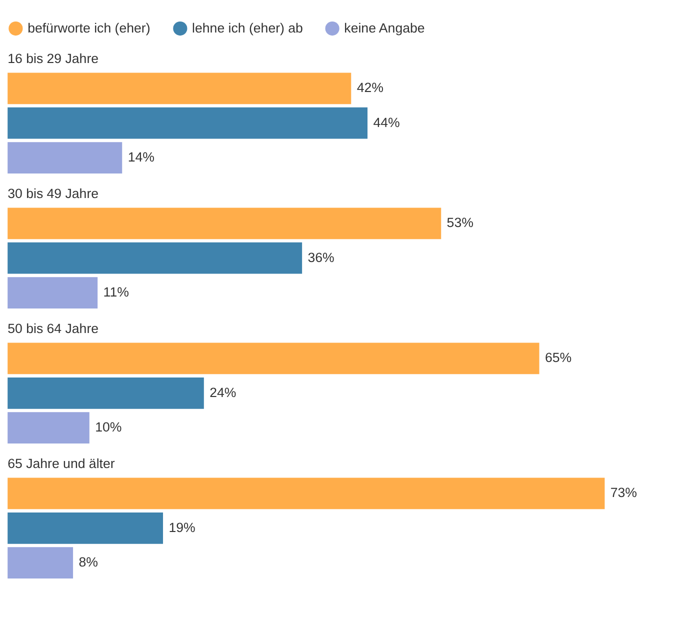 The image size is (676, 628). Describe the element at coordinates (53, 194) in the screenshot. I see `y-tick-label: 30 bis 49 Jahre` at that location.